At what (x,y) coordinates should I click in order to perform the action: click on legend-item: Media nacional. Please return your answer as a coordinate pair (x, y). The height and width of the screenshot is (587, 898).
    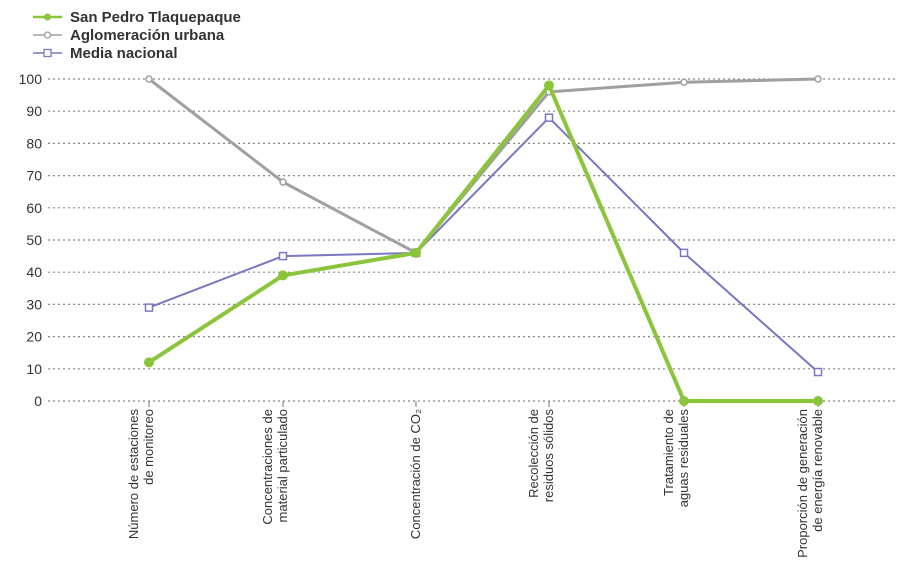
    Looking at the image, I should click on (105, 53).